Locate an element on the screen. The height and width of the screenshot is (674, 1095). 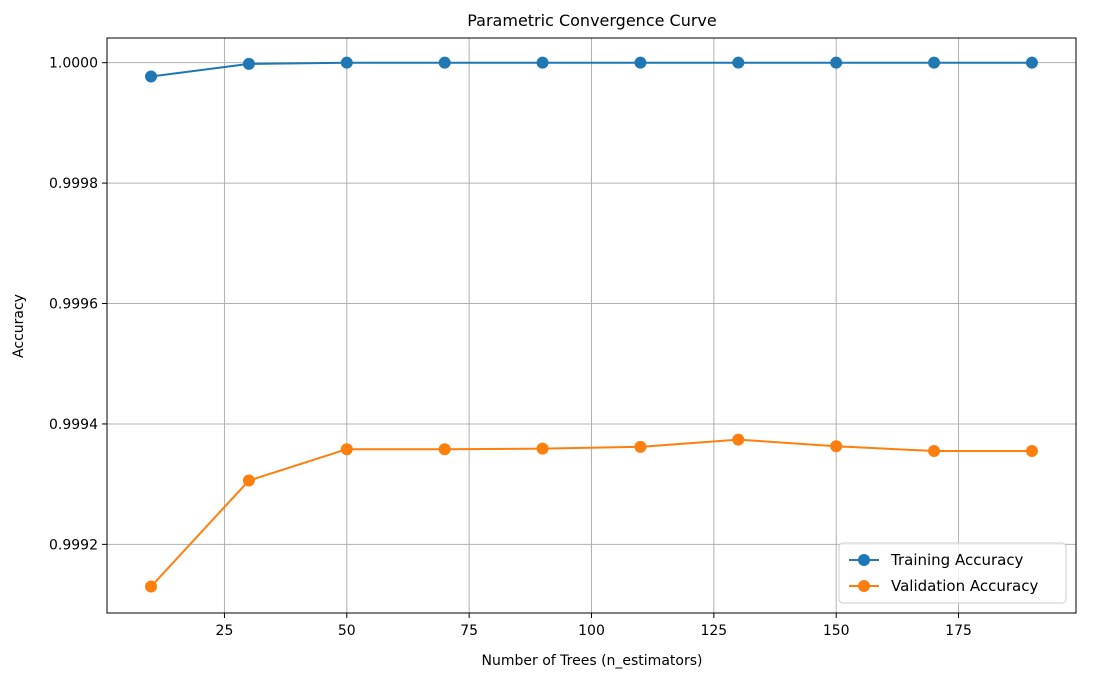
y-tick-label: 0.9996 is located at coordinates (73, 305).